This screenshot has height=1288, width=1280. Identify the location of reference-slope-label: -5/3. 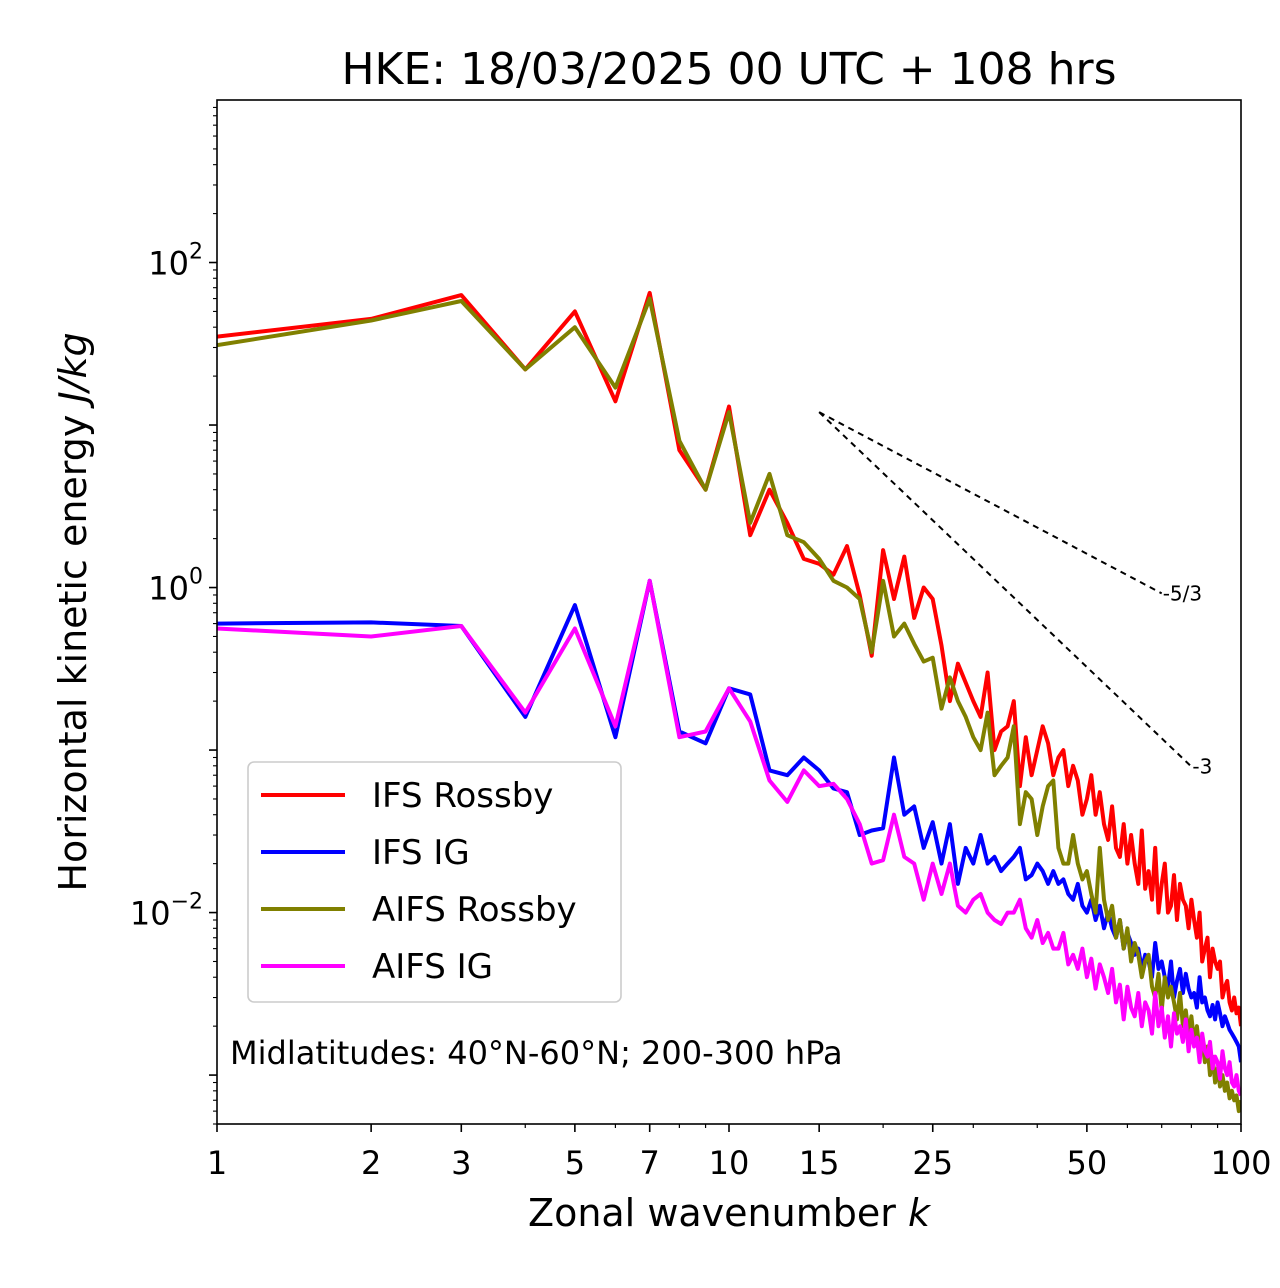
(1182, 593).